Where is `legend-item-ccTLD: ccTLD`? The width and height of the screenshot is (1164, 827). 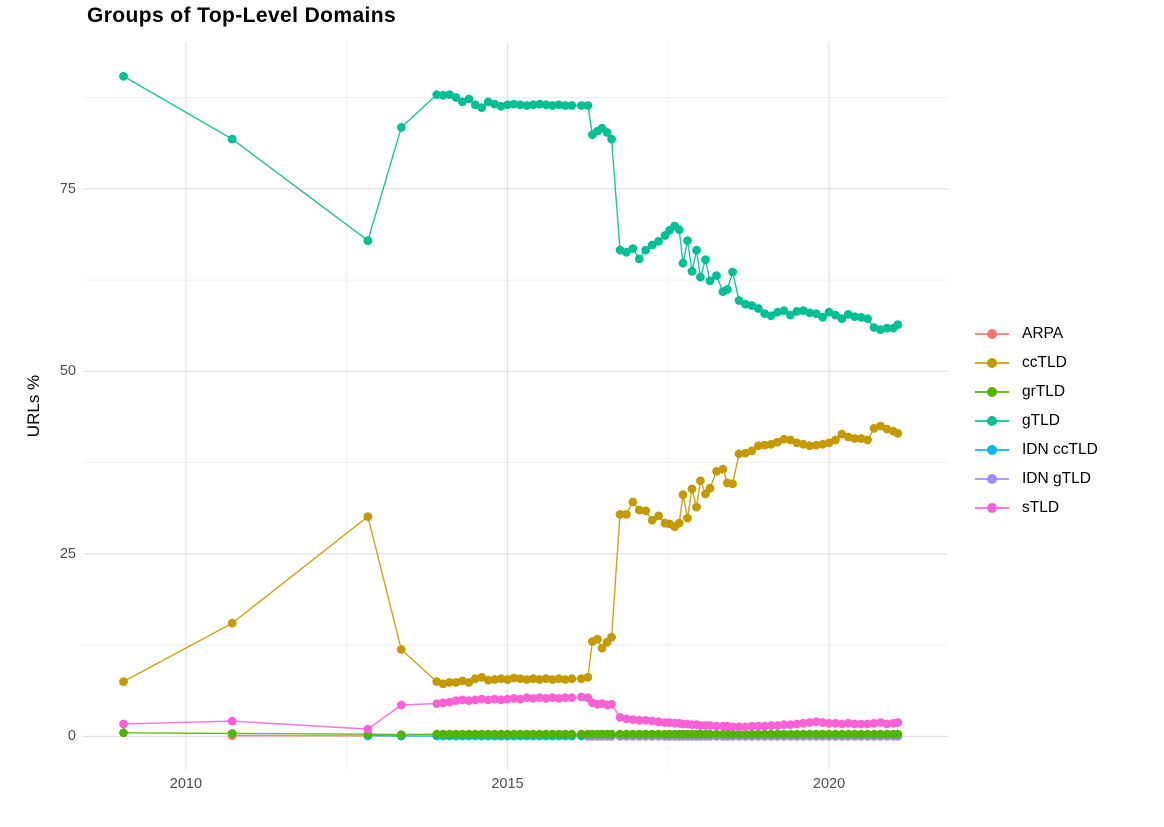
legend-item-ccTLD: ccTLD is located at coordinates (1036, 362).